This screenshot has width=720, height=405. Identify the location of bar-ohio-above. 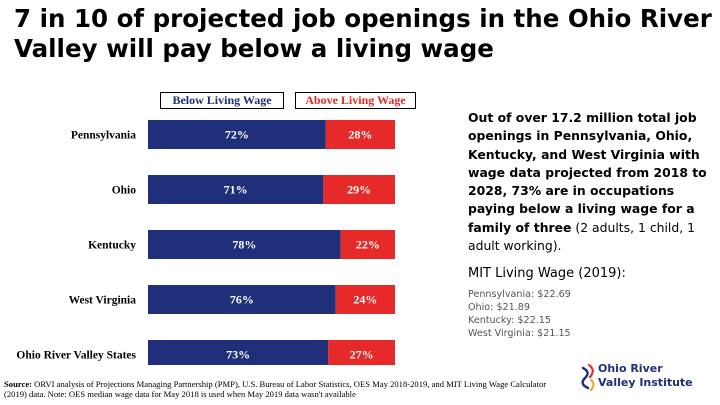
(359, 189).